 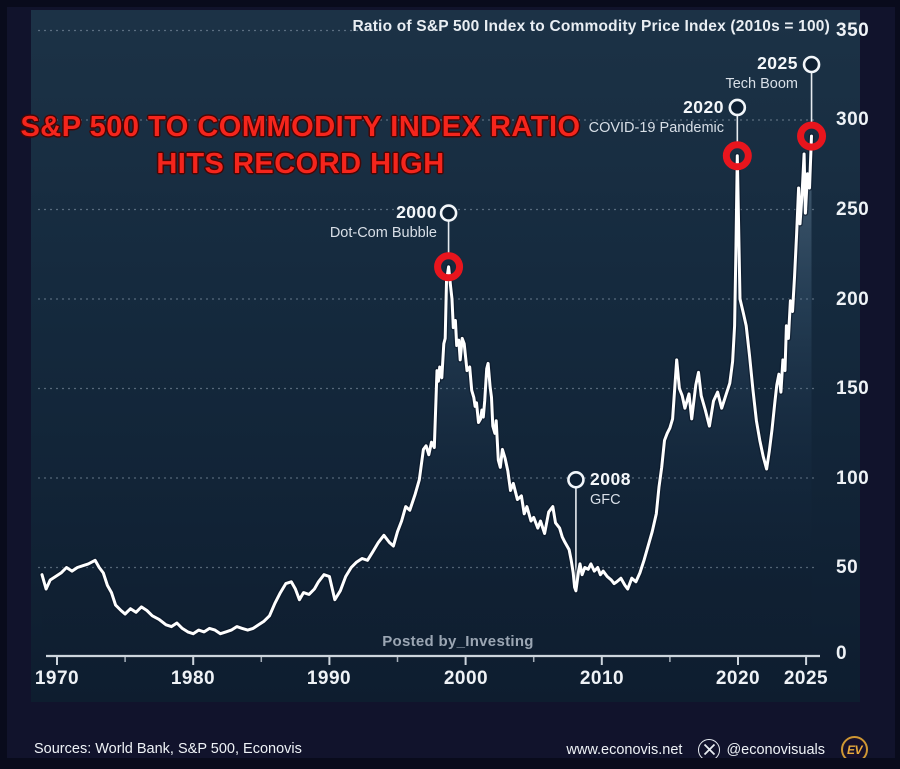 I want to click on annotation-2025: 2025 Tech Boom, so click(x=761, y=72).